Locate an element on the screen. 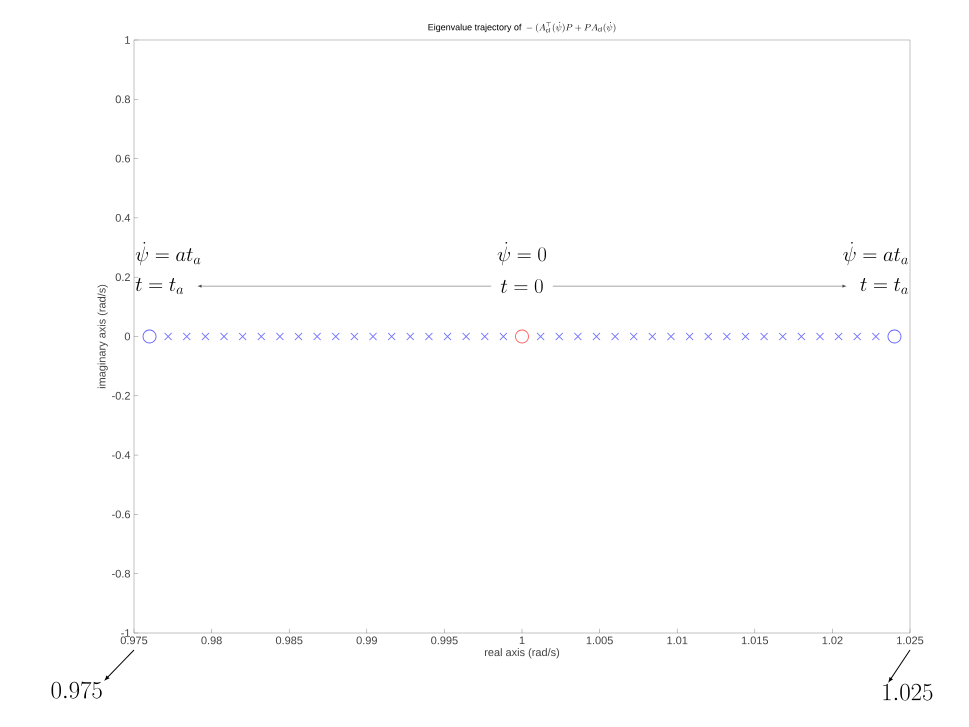  y-tick-label: -0.4 is located at coordinates (121, 455).